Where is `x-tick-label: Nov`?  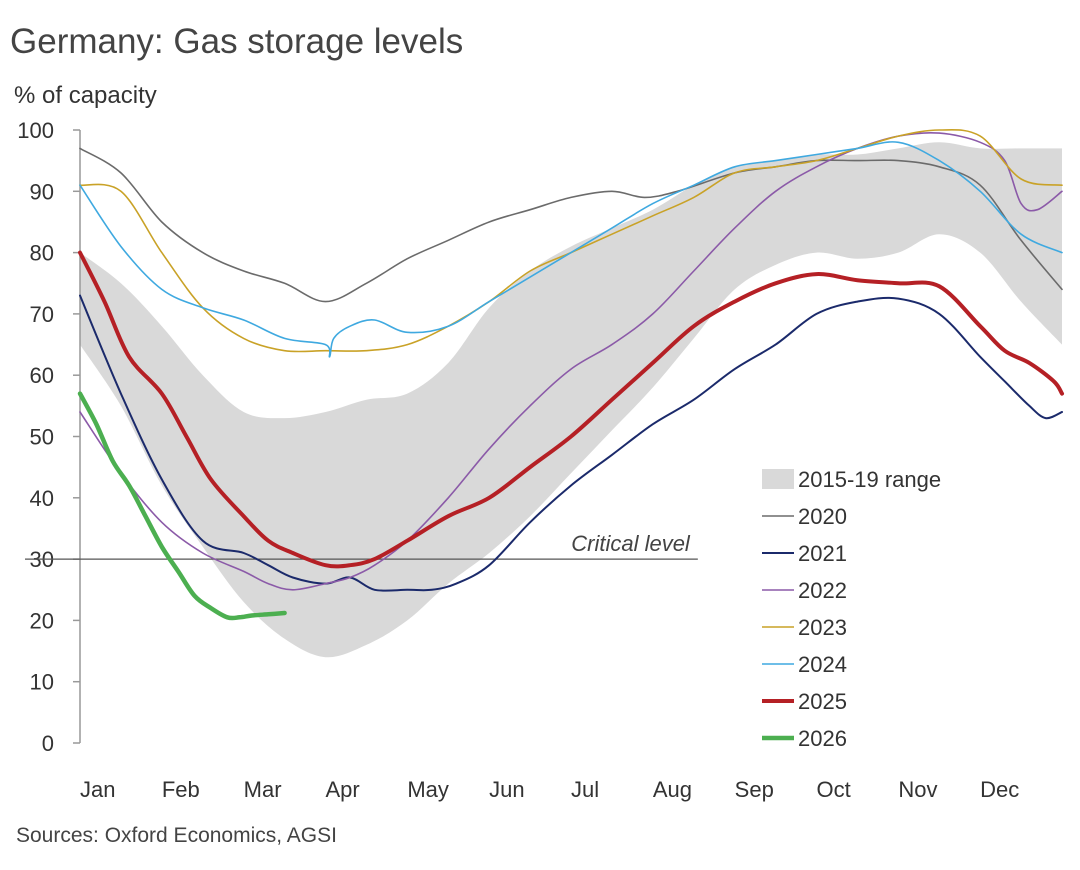
x-tick-label: Nov is located at coordinates (917, 789).